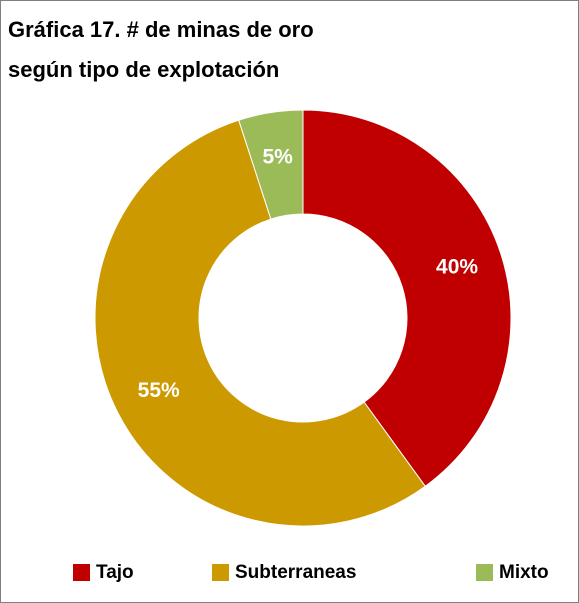 Image resolution: width=579 pixels, height=603 pixels. Describe the element at coordinates (143, 69) in the screenshot. I see `chart-title-line-2: según tipo de explotación` at that location.